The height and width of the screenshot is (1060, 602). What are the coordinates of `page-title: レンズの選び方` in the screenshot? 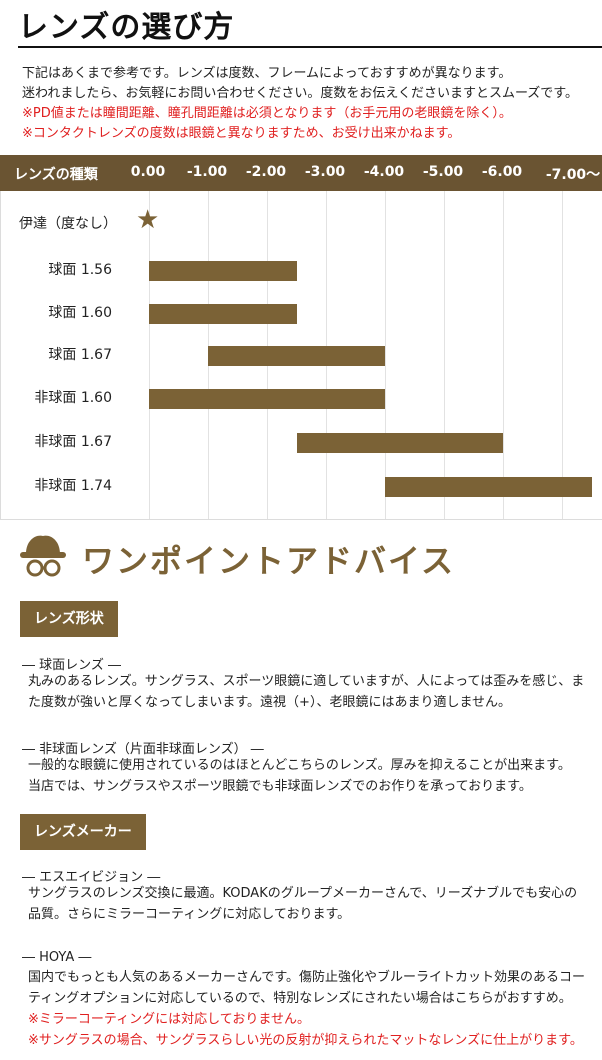 It's located at (126, 27).